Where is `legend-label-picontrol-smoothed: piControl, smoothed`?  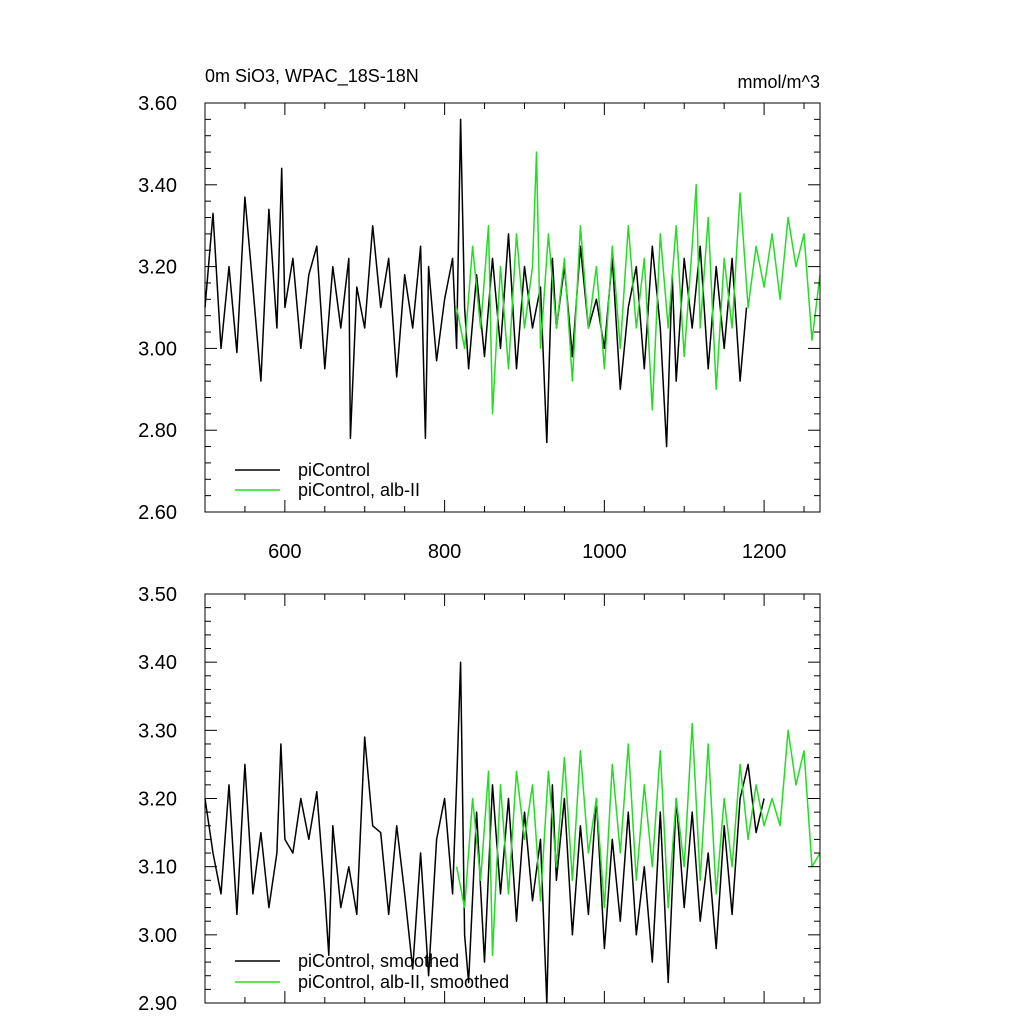 legend-label-picontrol-smoothed: piControl, smoothed is located at coordinates (378, 961).